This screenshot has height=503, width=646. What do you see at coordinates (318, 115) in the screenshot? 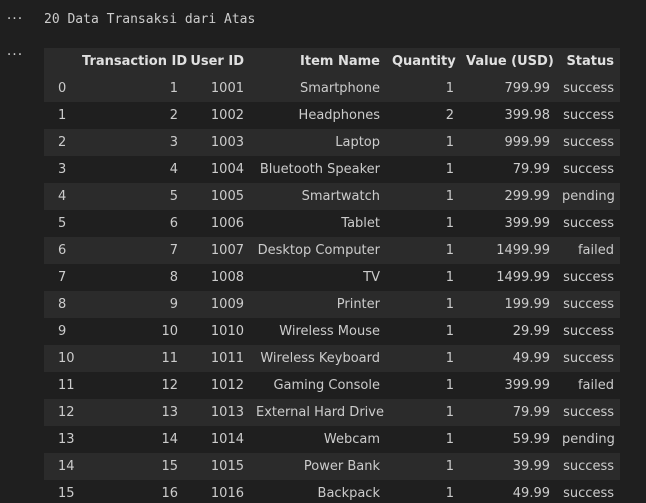
I see `table-cell: Headphones` at bounding box center [318, 115].